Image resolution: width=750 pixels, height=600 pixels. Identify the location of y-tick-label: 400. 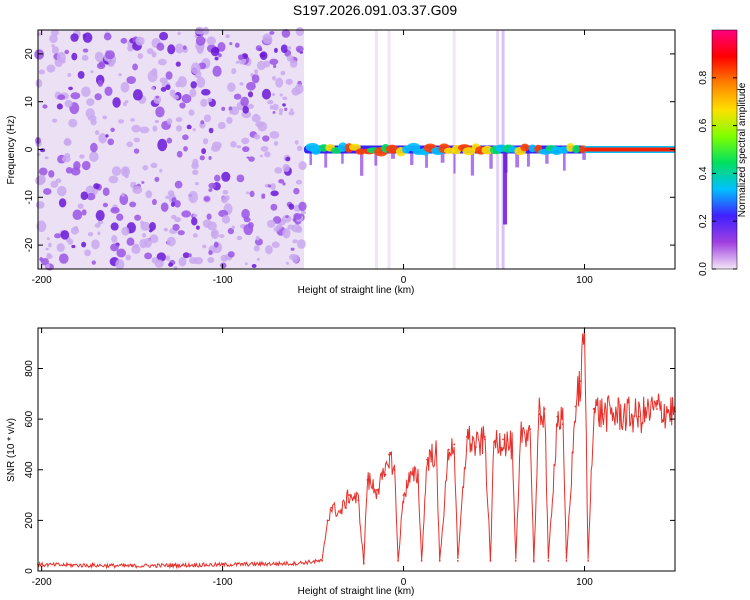
(29, 469).